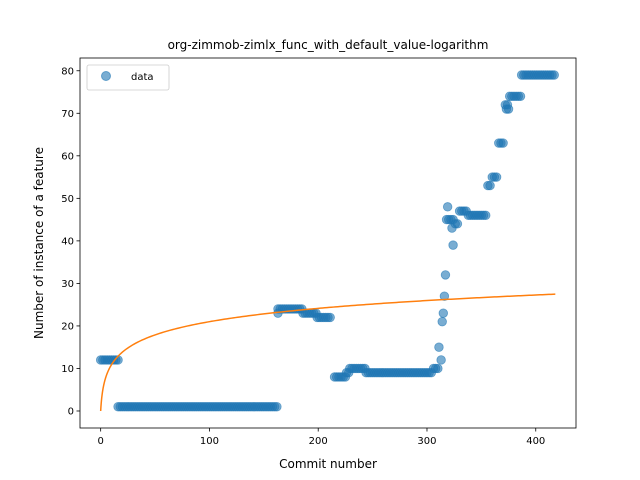  Describe the element at coordinates (67, 326) in the screenshot. I see `y-tick-label: 20` at that location.